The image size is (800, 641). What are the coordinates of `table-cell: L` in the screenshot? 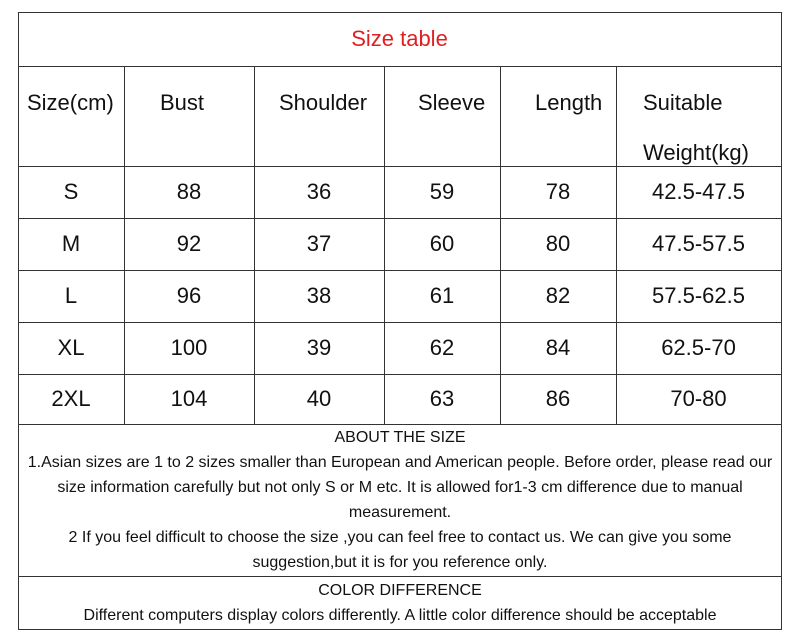 It's located at (71, 295).